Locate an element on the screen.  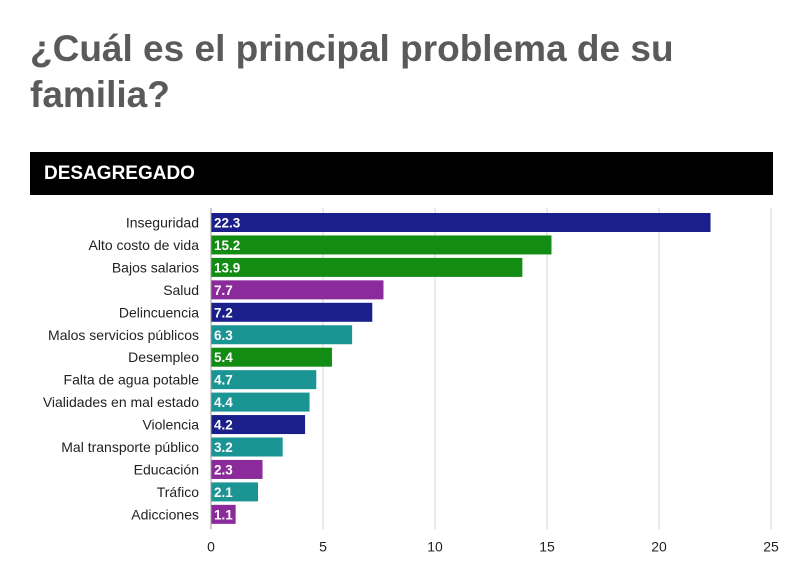
data-label: 6.3 is located at coordinates (223, 335).